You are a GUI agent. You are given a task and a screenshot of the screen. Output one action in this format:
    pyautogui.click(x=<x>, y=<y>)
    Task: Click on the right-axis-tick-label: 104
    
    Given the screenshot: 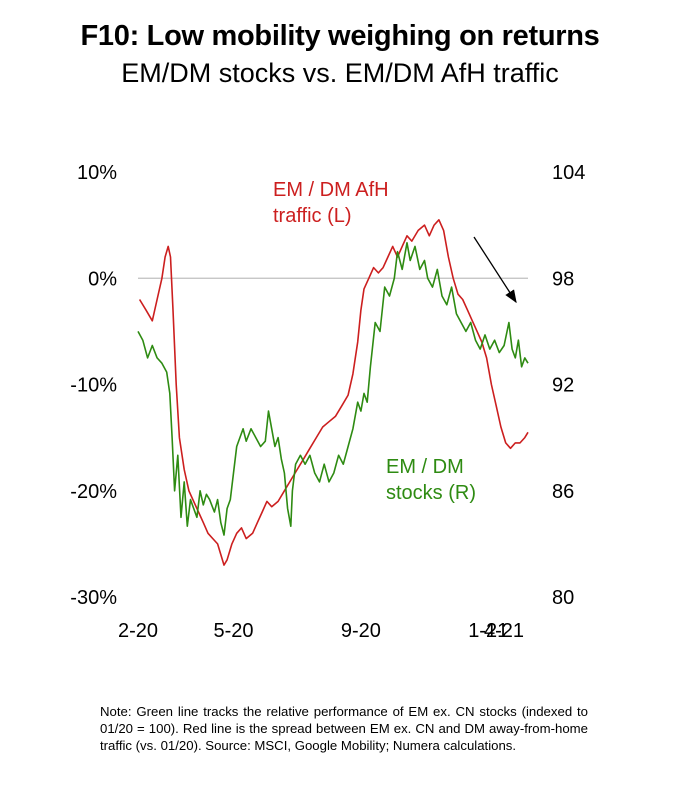 What is the action you would take?
    pyautogui.click(x=568, y=173)
    